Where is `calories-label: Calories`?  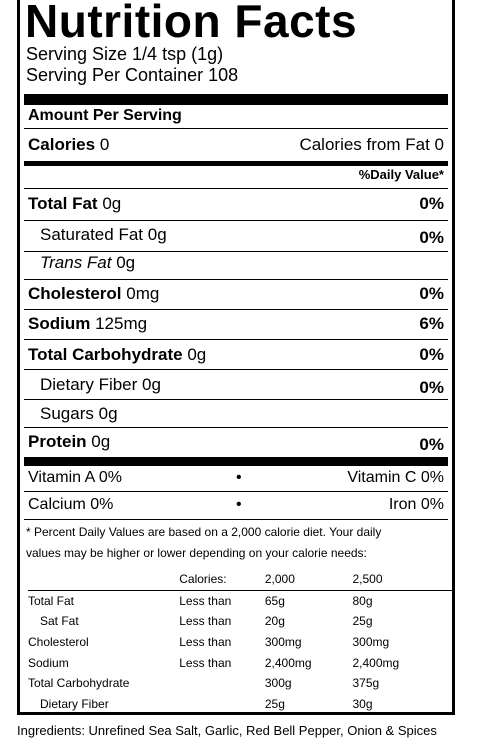
calories-label: Calories is located at coordinates (62, 144).